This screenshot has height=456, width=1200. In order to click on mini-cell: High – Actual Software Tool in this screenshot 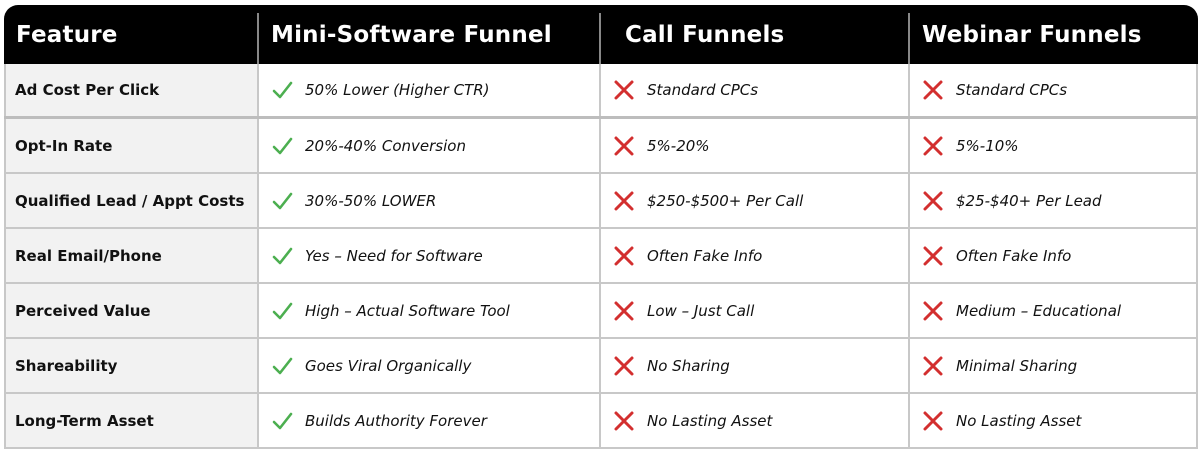, I will do `click(428, 310)`.